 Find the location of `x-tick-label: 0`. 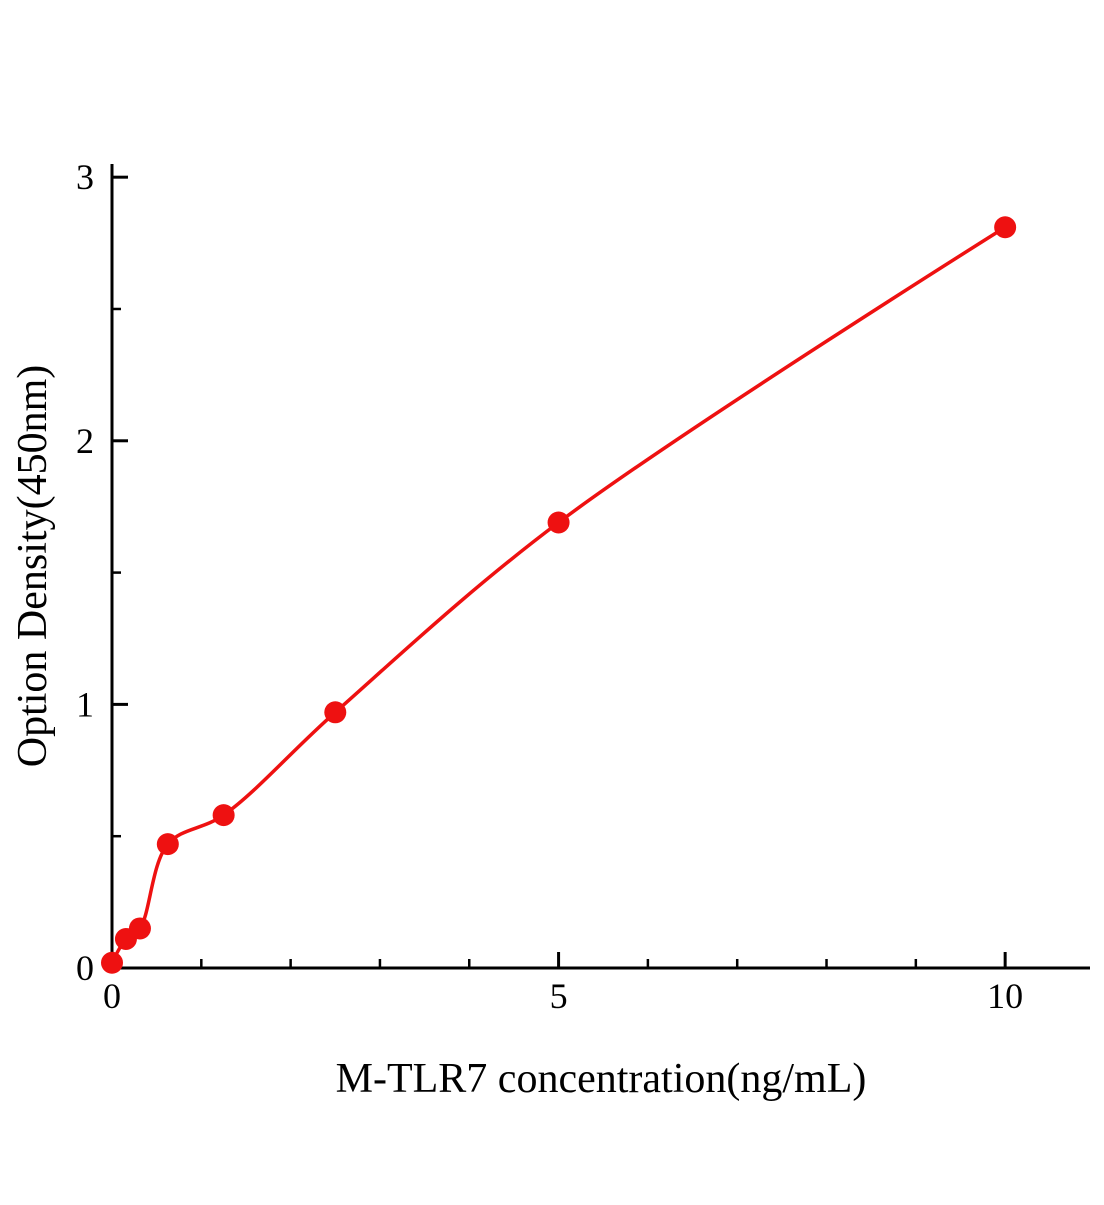

x-tick-label: 0 is located at coordinates (112, 996).